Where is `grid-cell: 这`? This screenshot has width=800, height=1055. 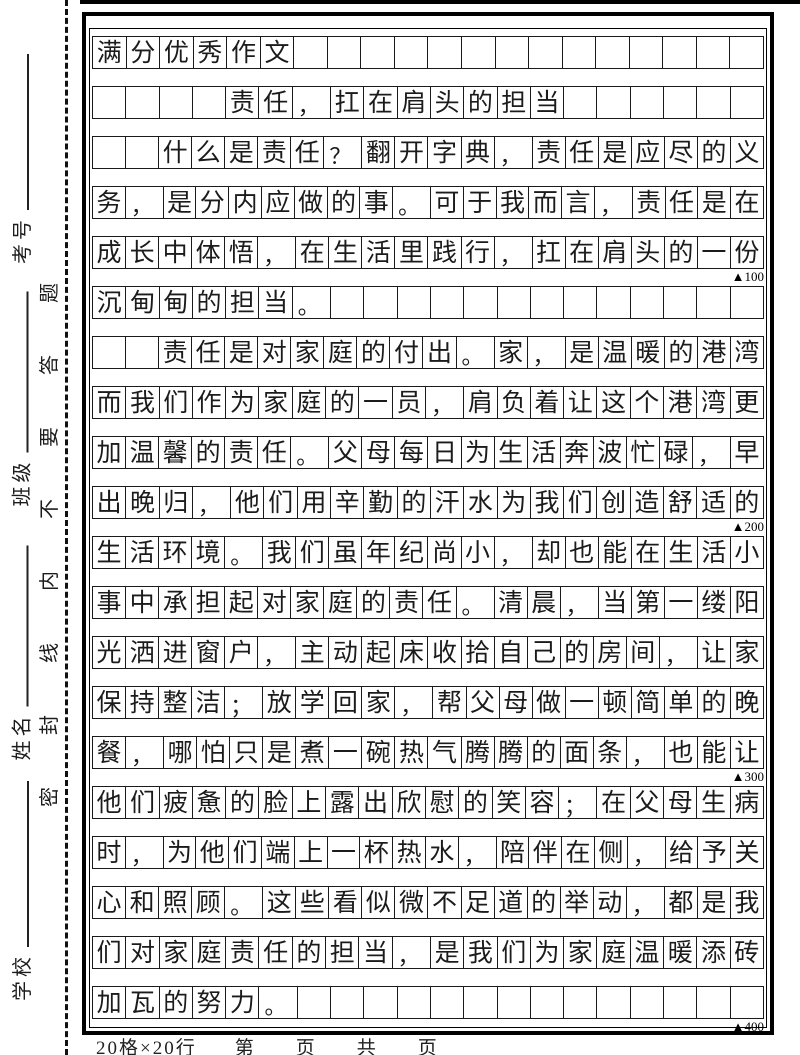 grid-cell: 这 is located at coordinates (279, 902).